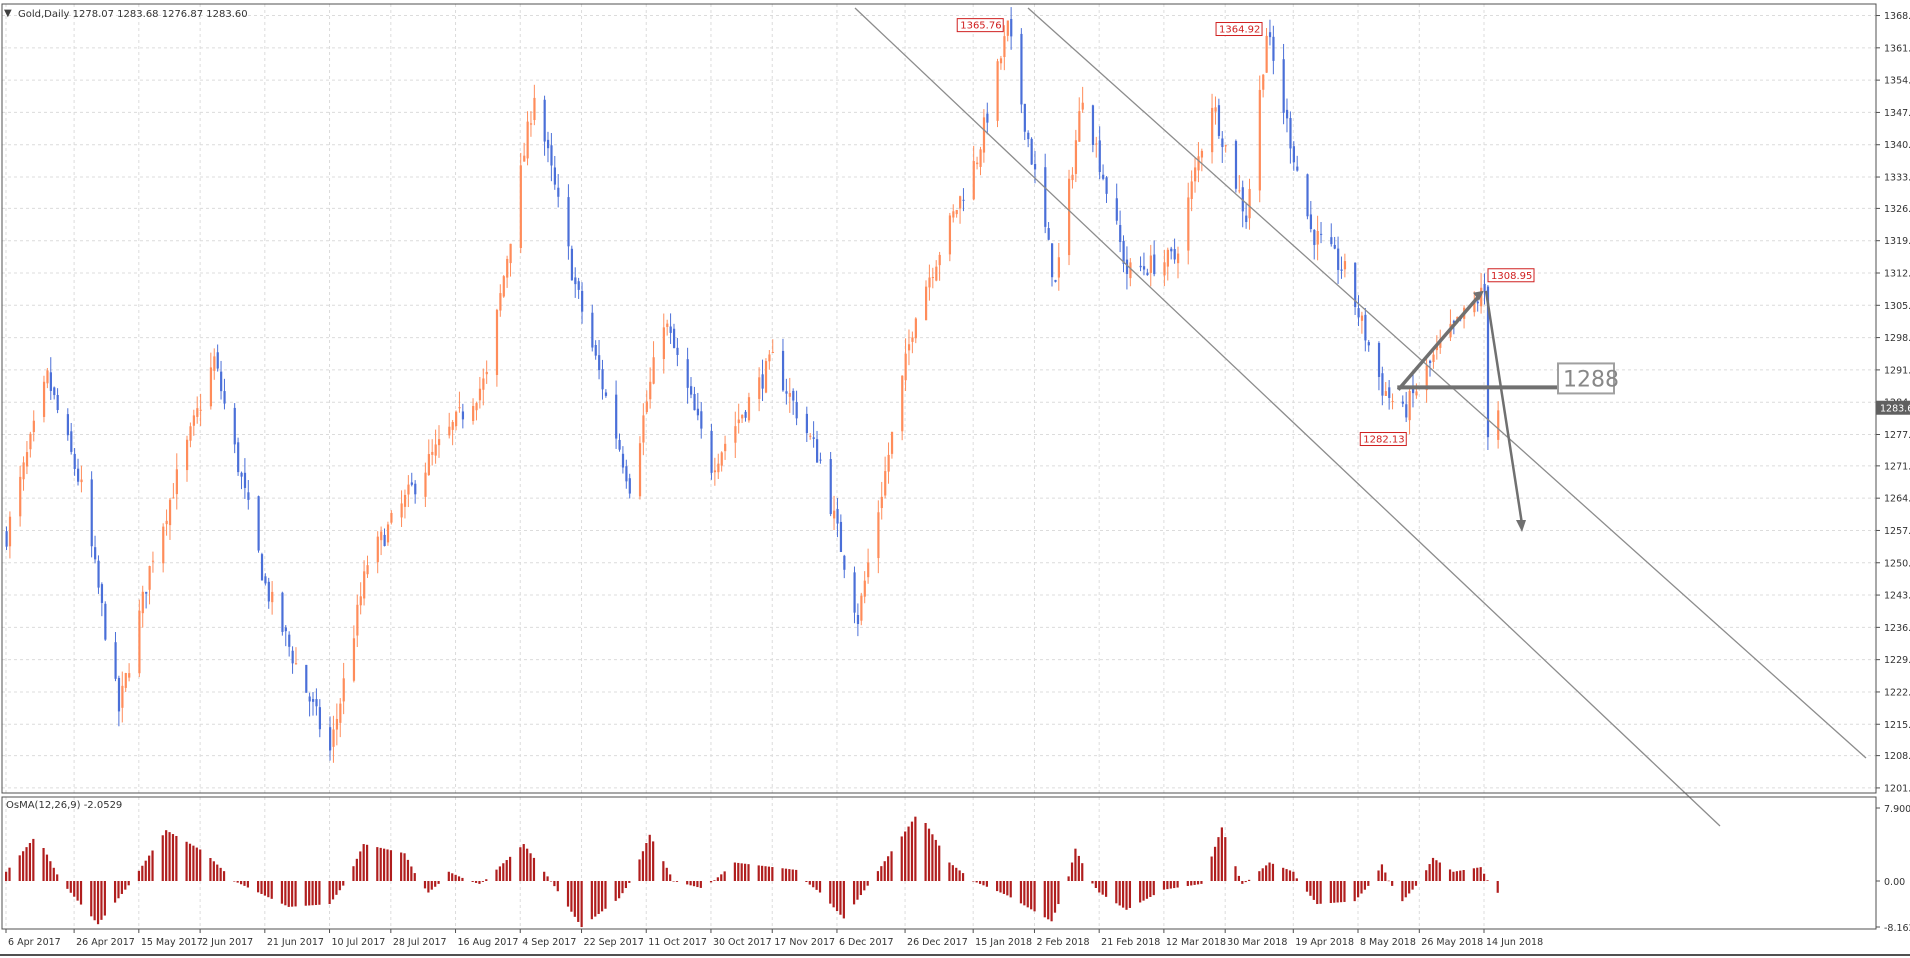  What do you see at coordinates (804, 942) in the screenshot?
I see `date-tick-label: 17 Nov 2017` at bounding box center [804, 942].